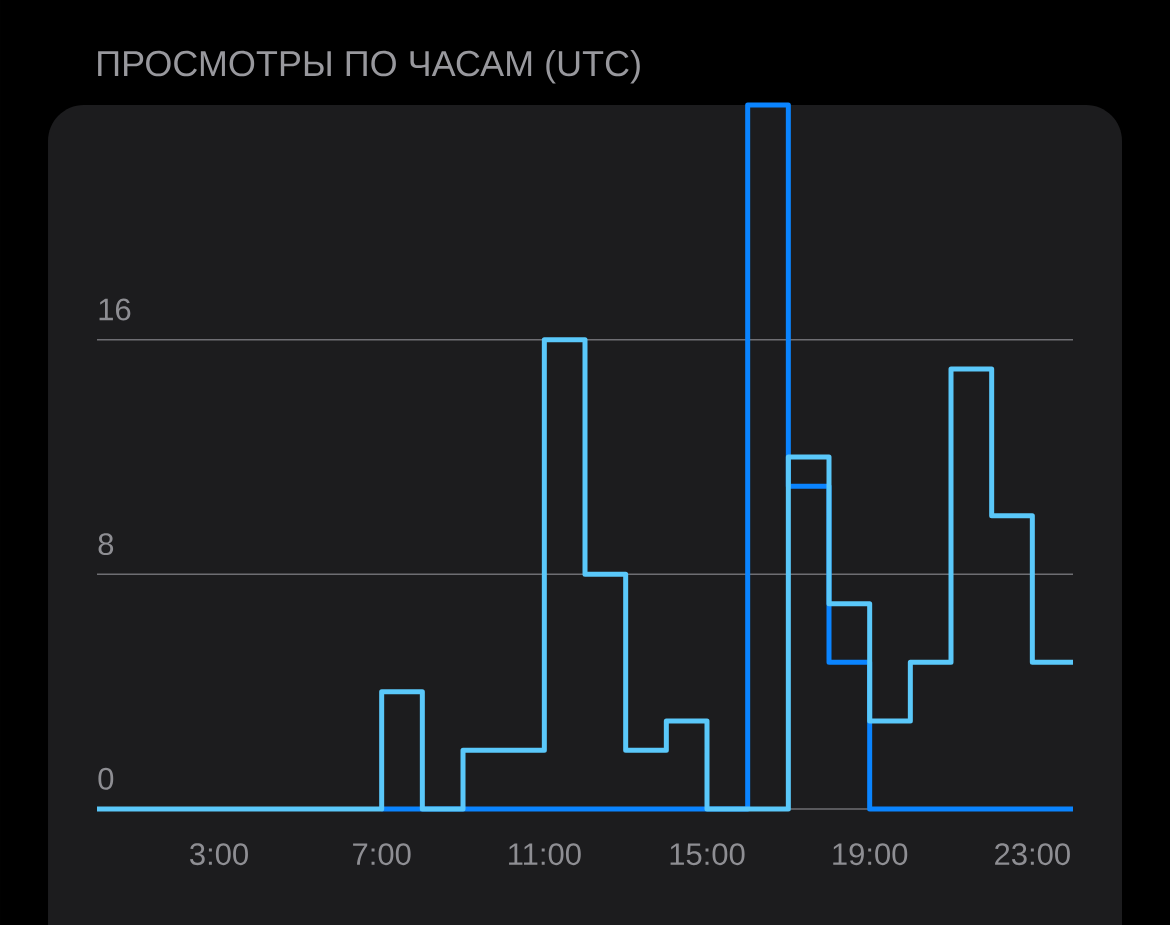  Describe the element at coordinates (707, 854) in the screenshot. I see `x-tick-label: 15:00` at that location.